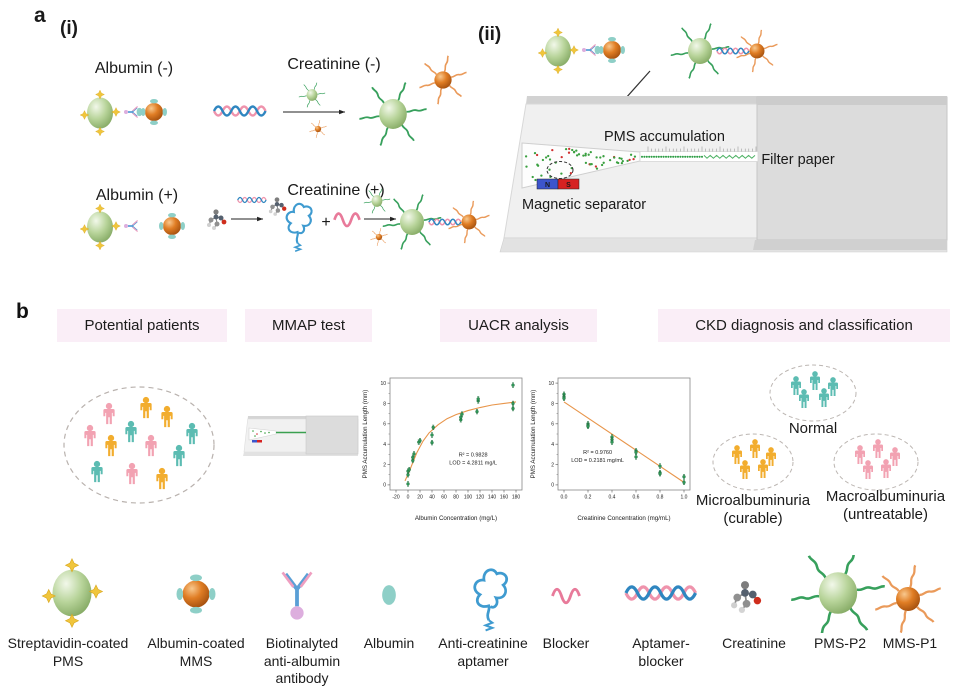 This screenshot has height=696, width=955. Describe the element at coordinates (301, 435) in the screenshot. I see `mmap-device-thumbnail` at that location.